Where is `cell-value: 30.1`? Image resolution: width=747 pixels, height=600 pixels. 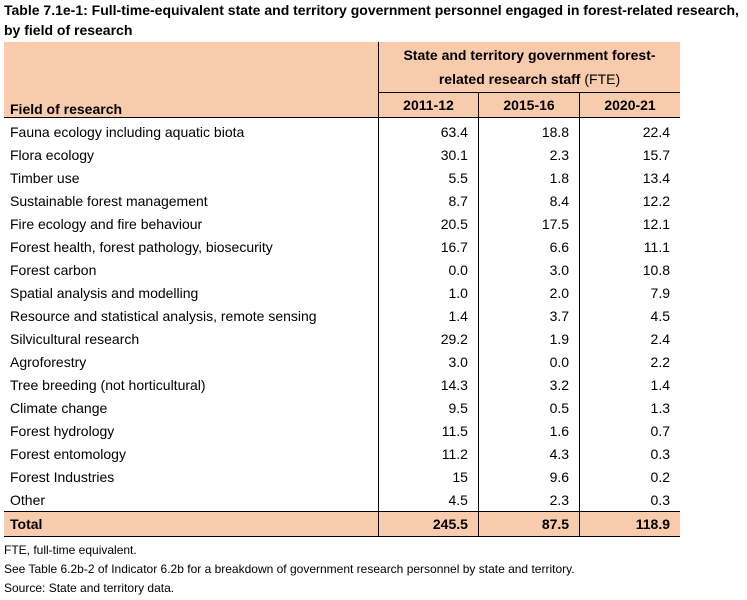
cell-value: 30.1 is located at coordinates (428, 154).